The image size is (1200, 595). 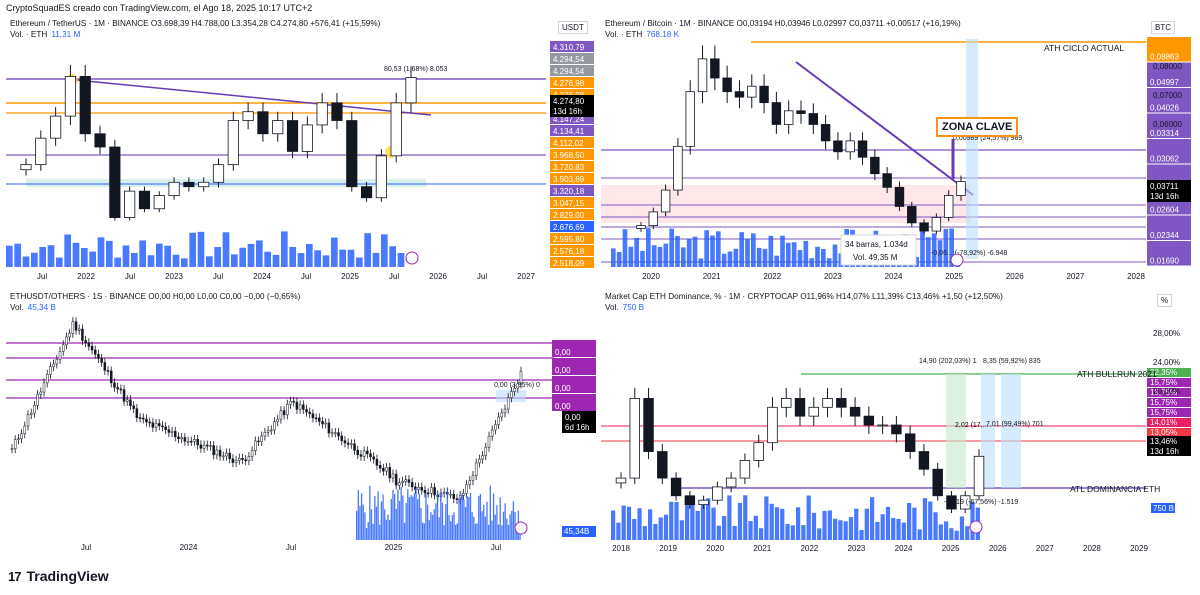 I want to click on currency-unit: BTC, so click(x=1163, y=27).